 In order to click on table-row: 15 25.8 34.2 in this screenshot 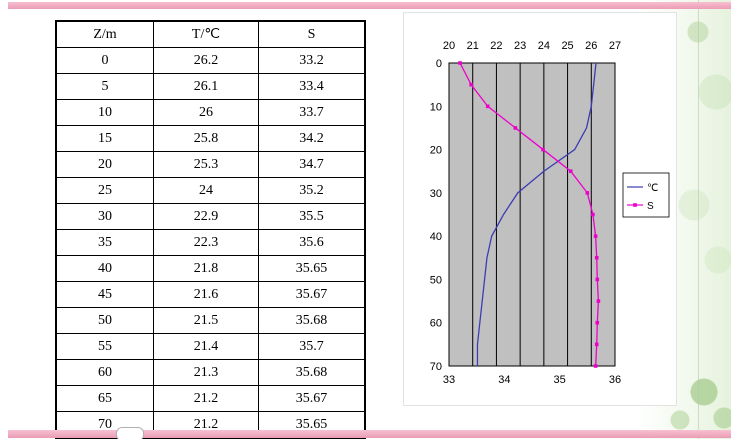, I will do `click(210, 138)`.